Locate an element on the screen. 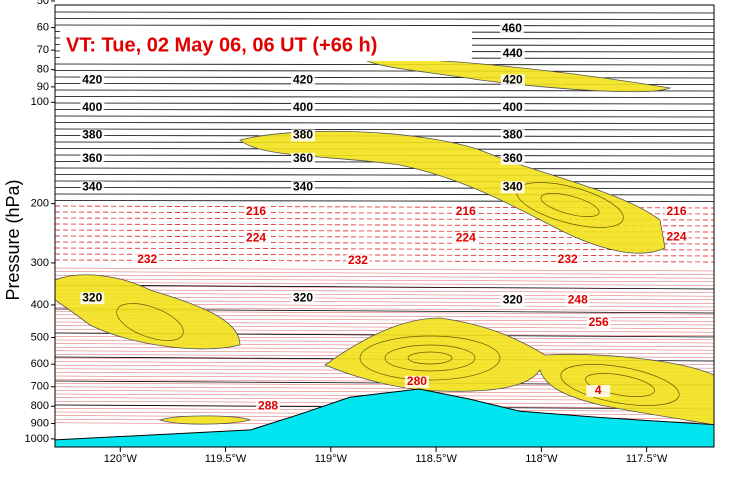  y-tick-label: 800 is located at coordinates (40, 406).